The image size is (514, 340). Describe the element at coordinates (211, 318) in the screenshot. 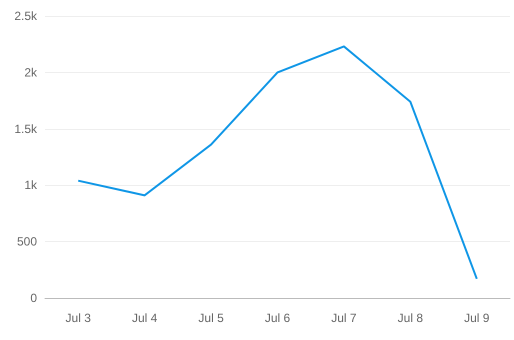

I see `x-tick-label: Jul 5` at that location.